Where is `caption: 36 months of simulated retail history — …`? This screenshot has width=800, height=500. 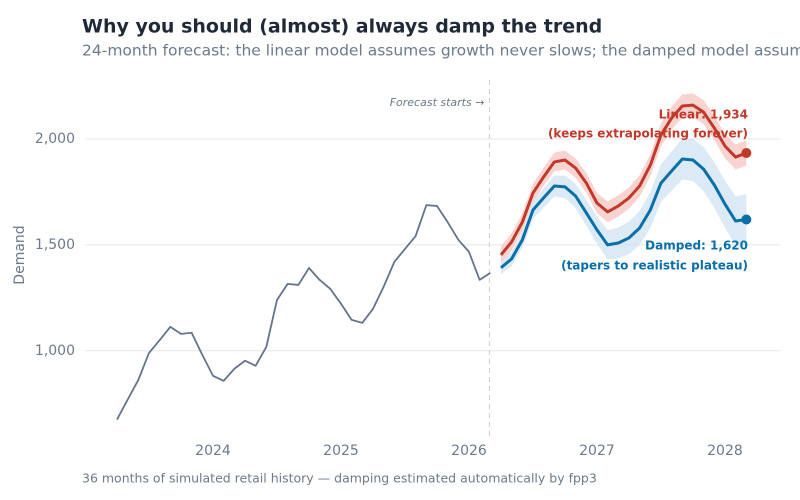
caption: 36 months of simulated retail history — … is located at coordinates (339, 478).